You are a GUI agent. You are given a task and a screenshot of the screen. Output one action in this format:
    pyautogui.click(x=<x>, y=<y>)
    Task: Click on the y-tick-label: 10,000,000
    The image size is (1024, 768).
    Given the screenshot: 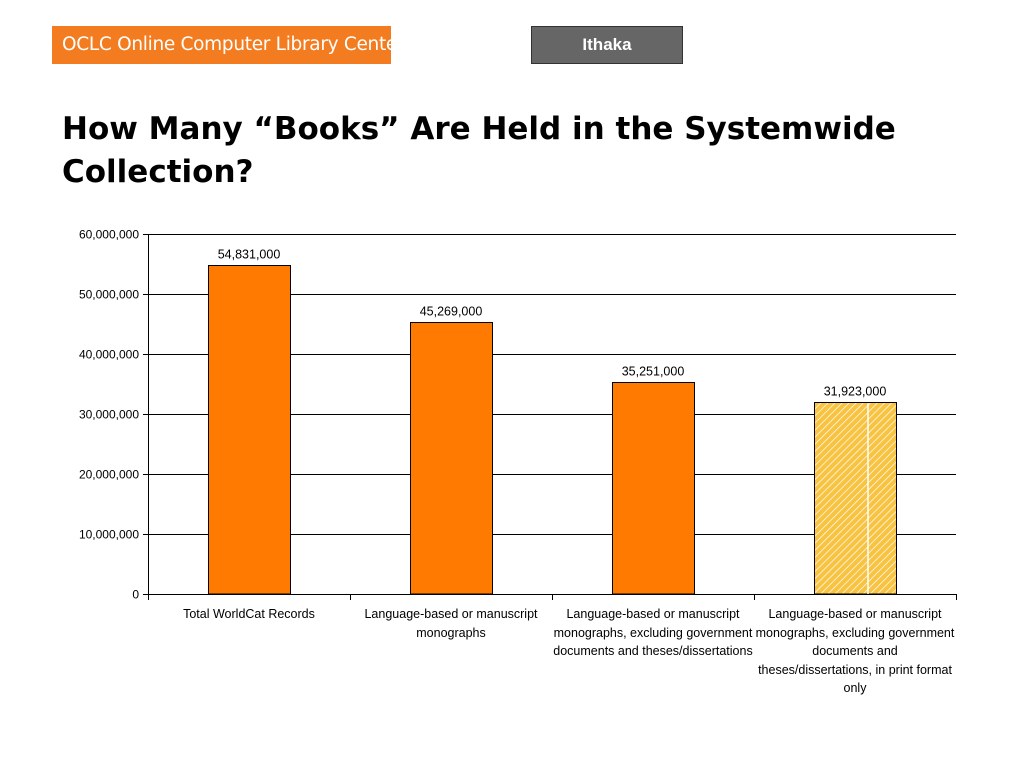 What is the action you would take?
    pyautogui.click(x=109, y=535)
    